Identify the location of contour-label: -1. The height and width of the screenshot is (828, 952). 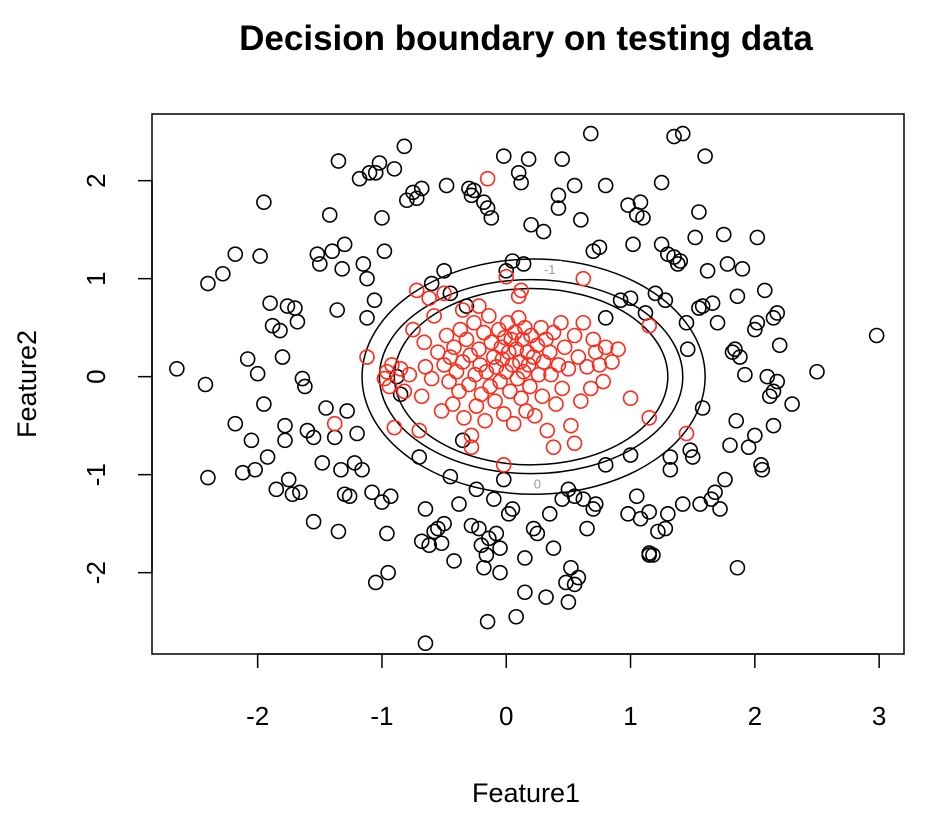
(550, 269).